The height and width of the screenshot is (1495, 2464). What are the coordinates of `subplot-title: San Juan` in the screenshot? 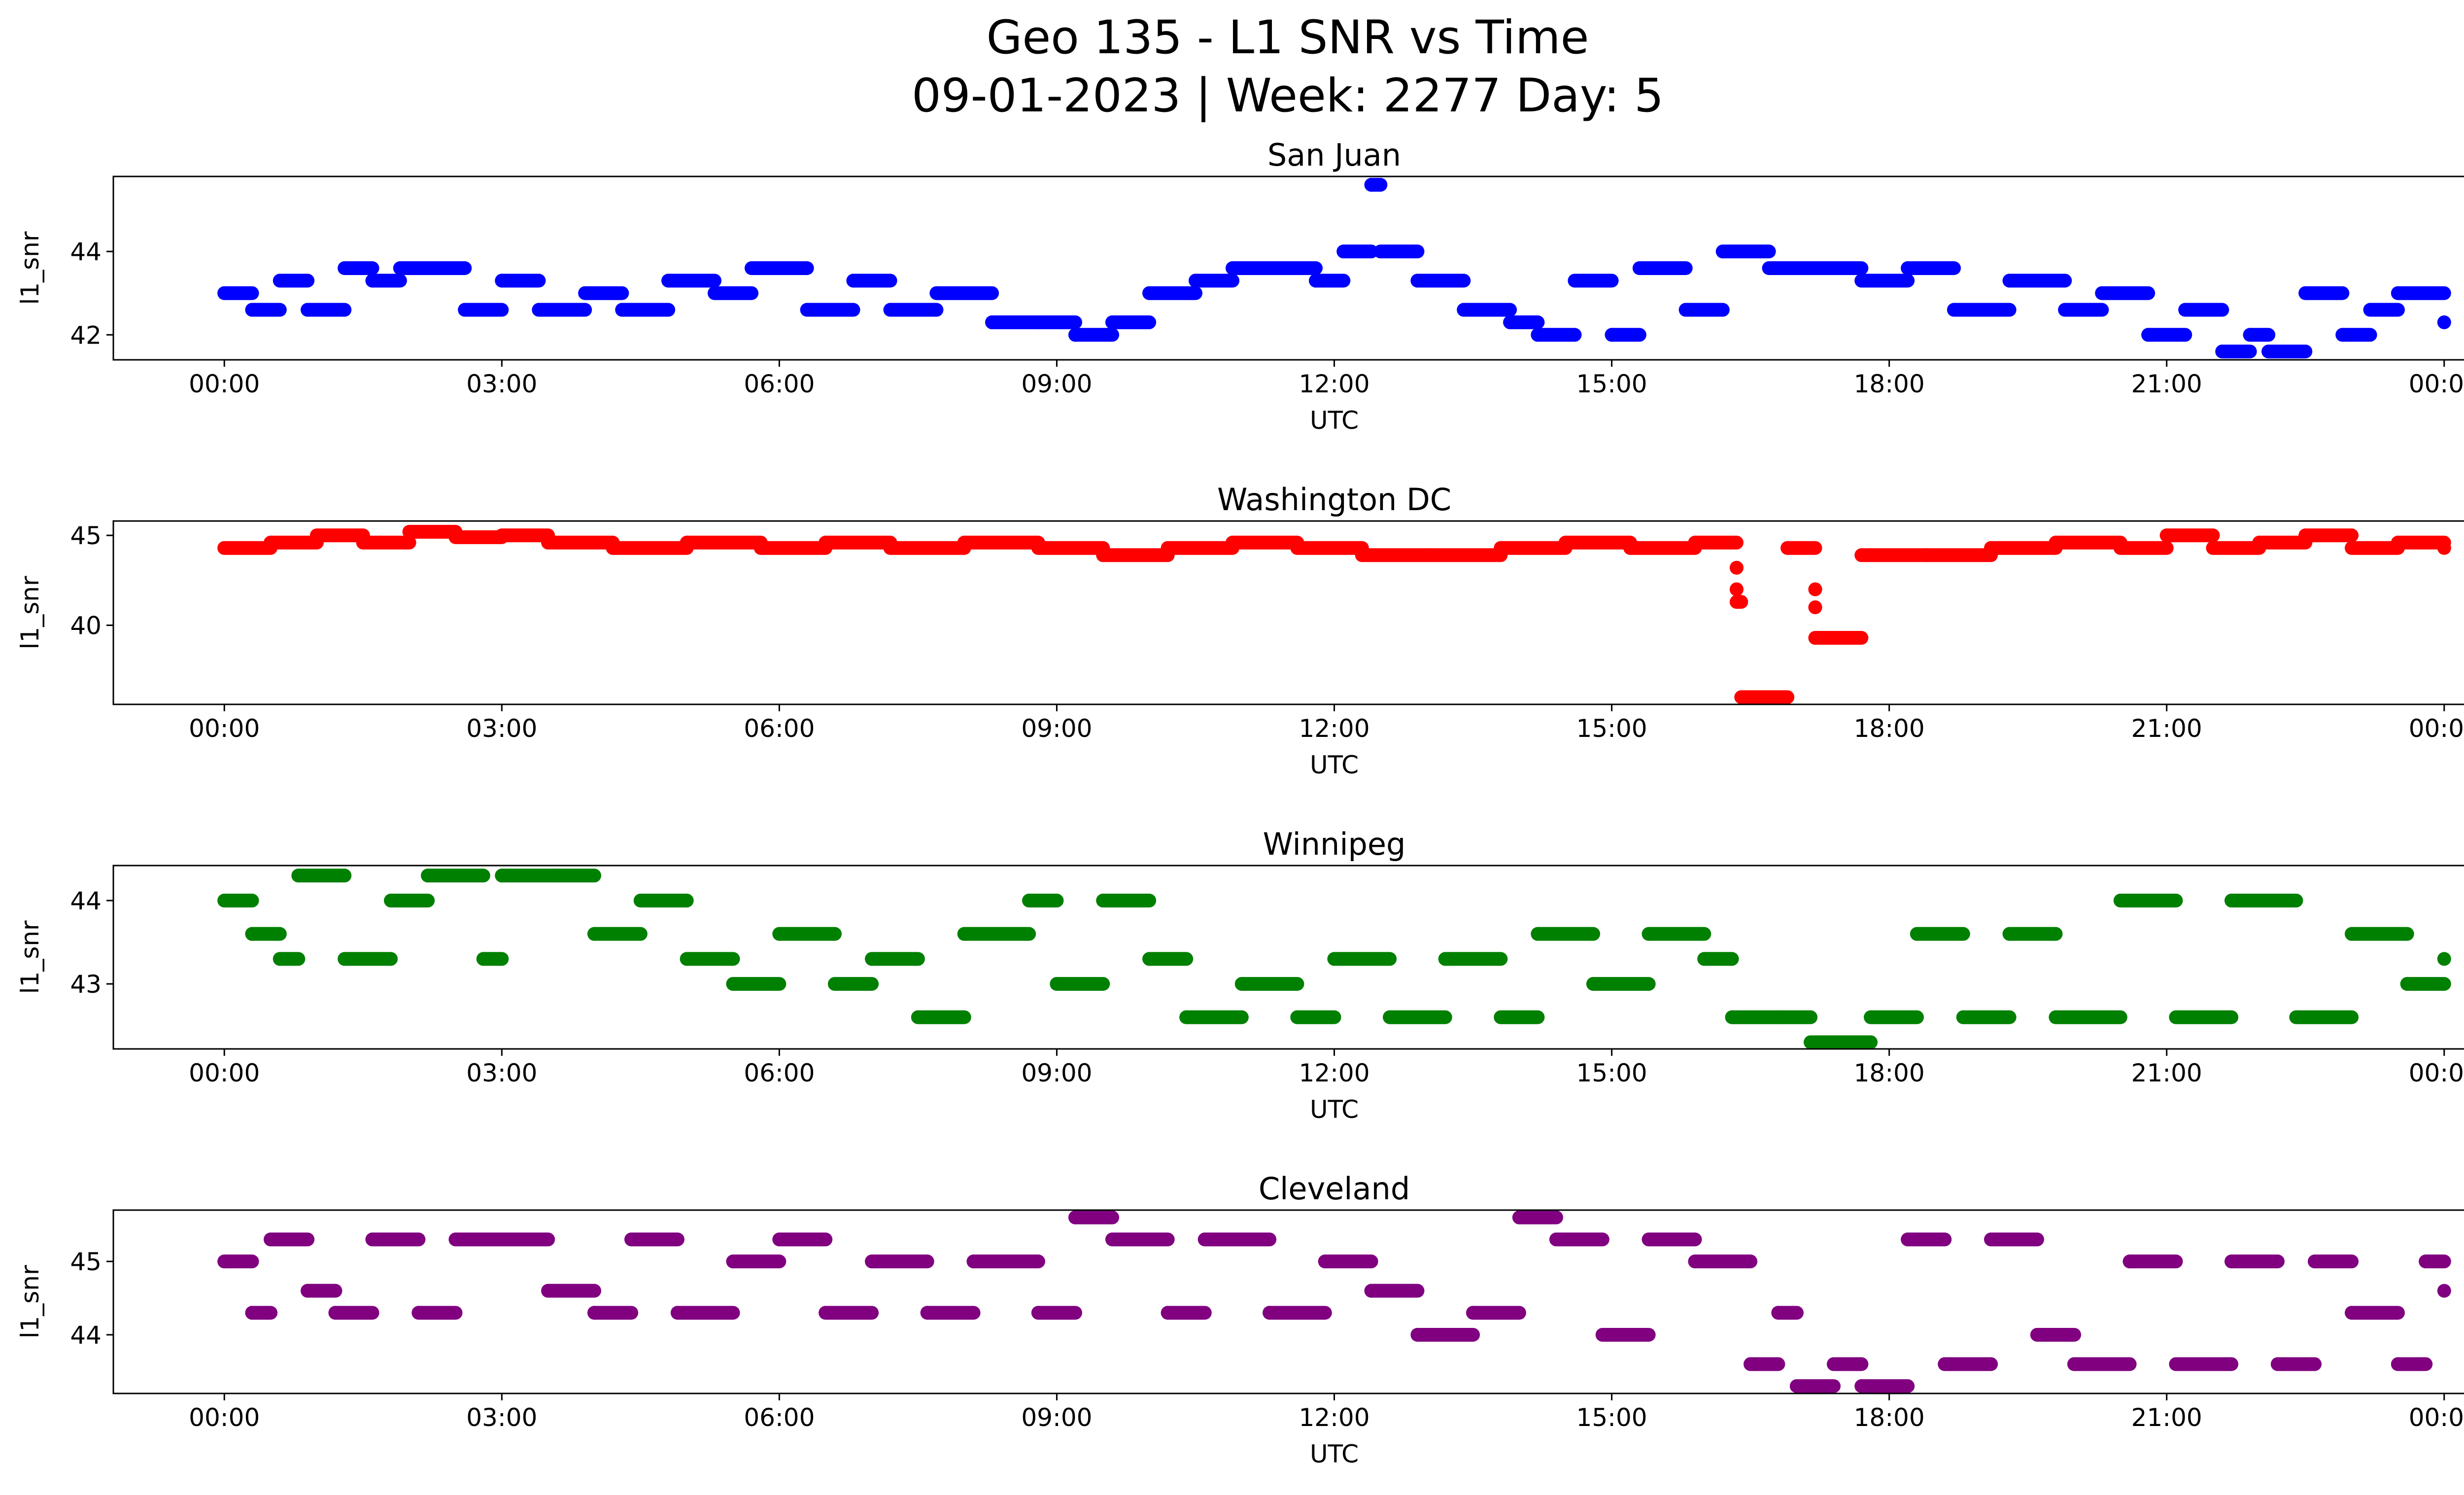 It's located at (1334, 155).